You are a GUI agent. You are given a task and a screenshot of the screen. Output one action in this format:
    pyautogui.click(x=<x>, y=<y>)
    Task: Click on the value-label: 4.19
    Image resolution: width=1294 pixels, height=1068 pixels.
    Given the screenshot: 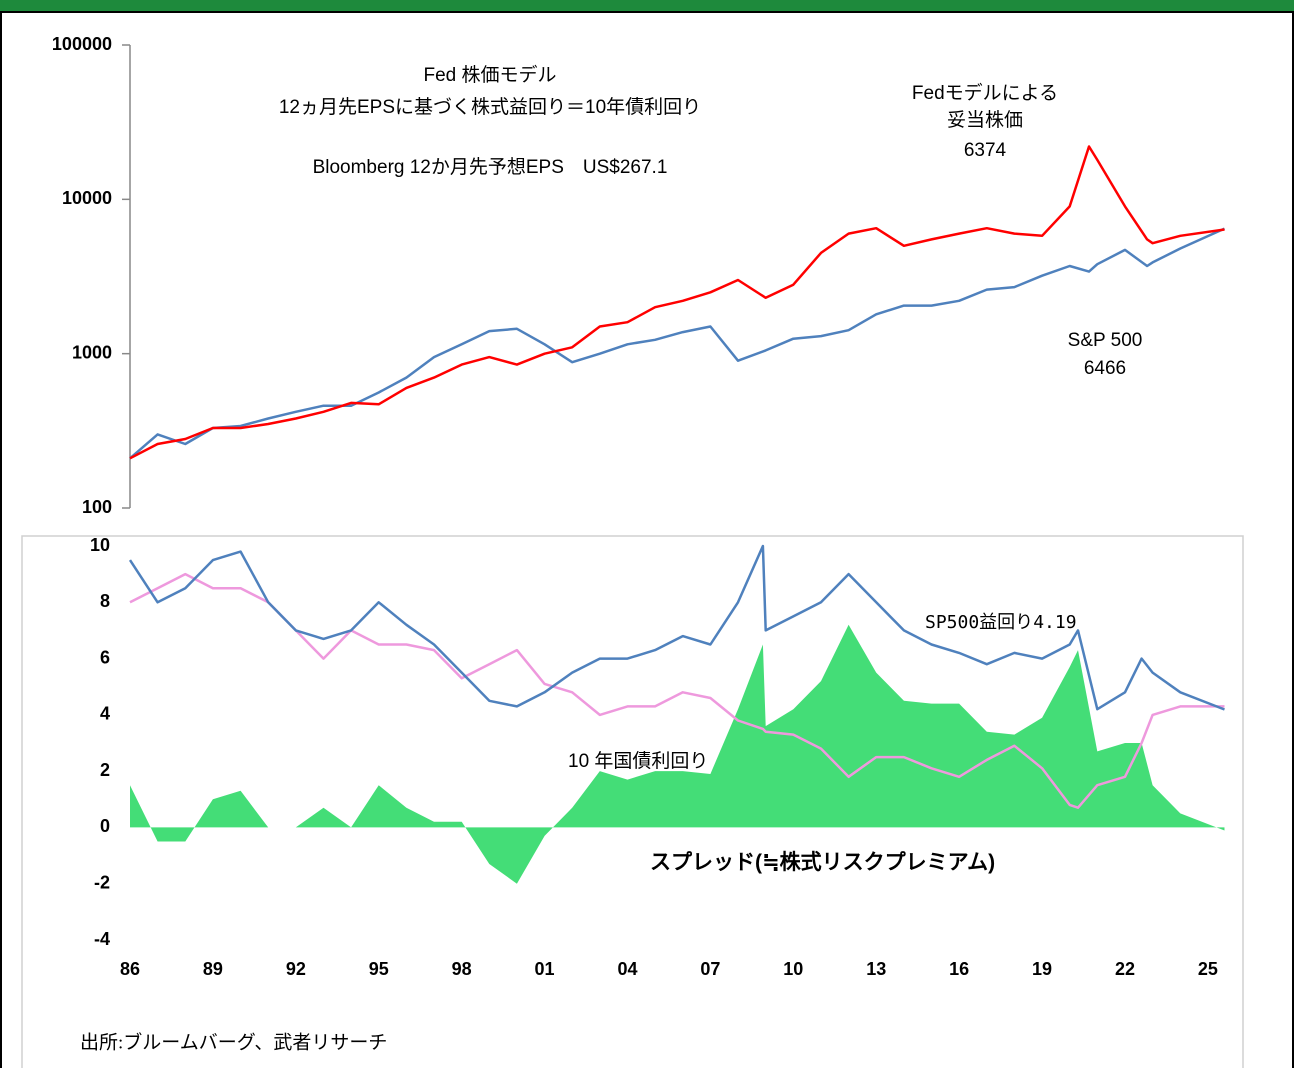 What is the action you would take?
    pyautogui.click(x=1055, y=622)
    